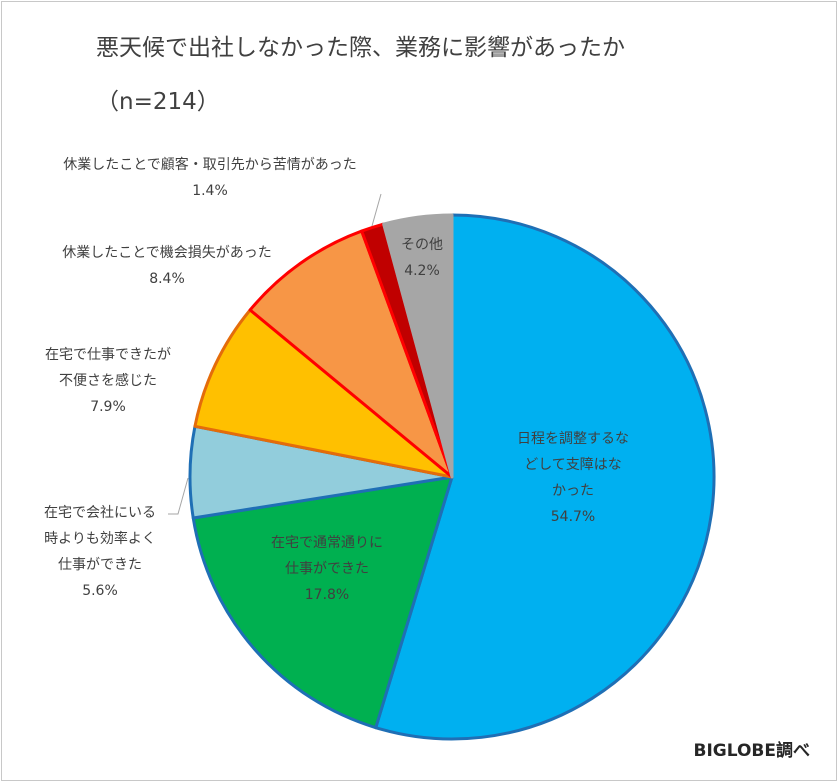 The height and width of the screenshot is (784, 840). Describe the element at coordinates (100, 513) in the screenshot. I see `label-text-line: 在宅で会社にいる` at that location.